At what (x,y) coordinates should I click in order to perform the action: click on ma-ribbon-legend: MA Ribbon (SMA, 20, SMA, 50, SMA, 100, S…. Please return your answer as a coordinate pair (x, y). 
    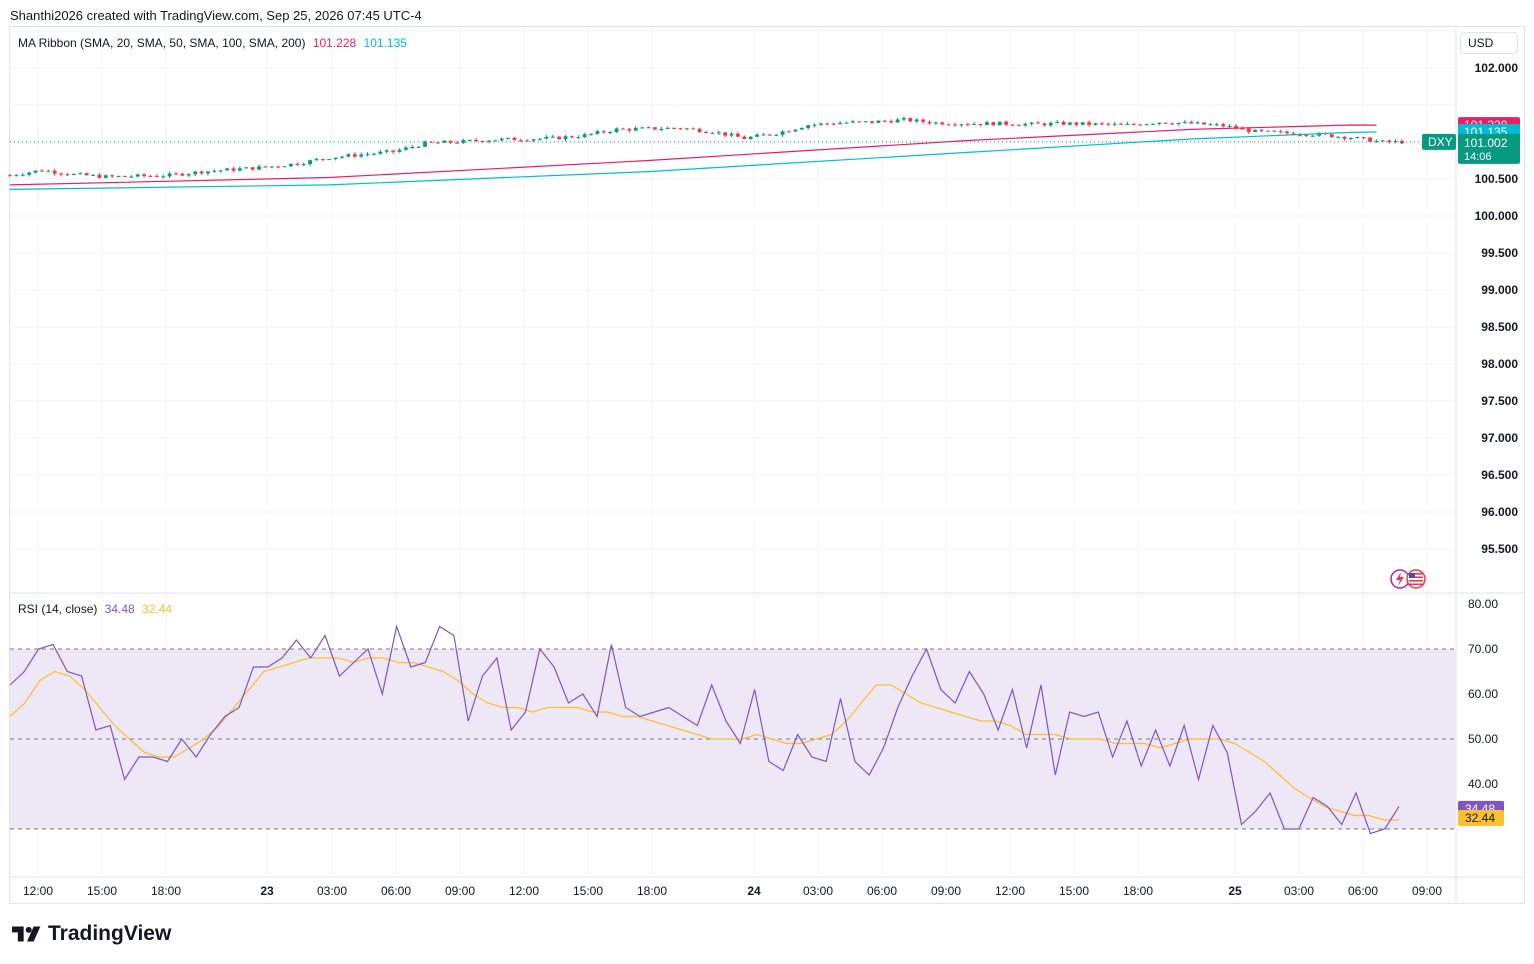
    Looking at the image, I should click on (212, 43).